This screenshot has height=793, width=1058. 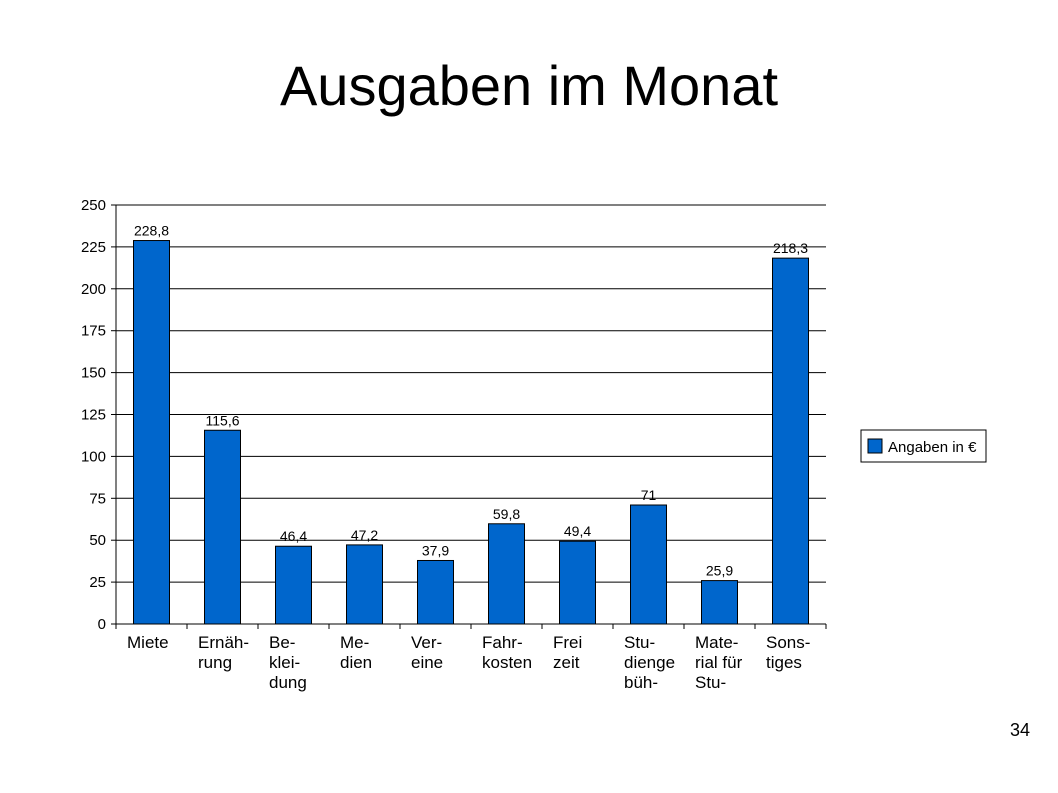 What do you see at coordinates (93, 247) in the screenshot?
I see `y-tick-label: 225` at bounding box center [93, 247].